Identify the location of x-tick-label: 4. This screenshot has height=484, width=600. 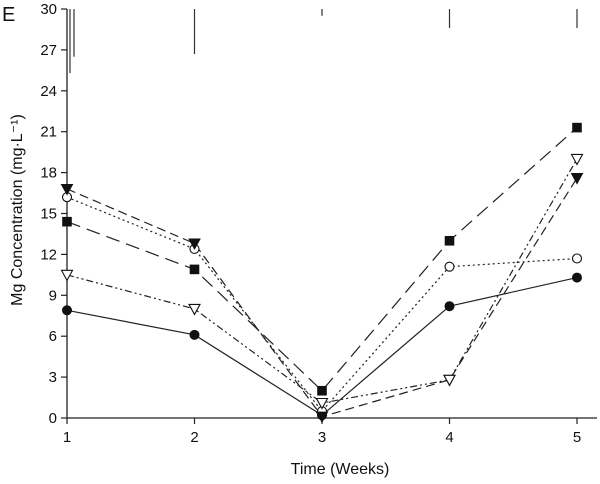
(449, 437).